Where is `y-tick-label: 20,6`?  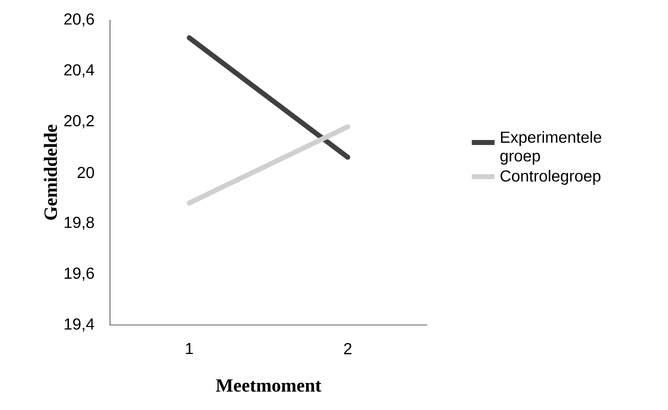
y-tick-label: 20,6 is located at coordinates (79, 20).